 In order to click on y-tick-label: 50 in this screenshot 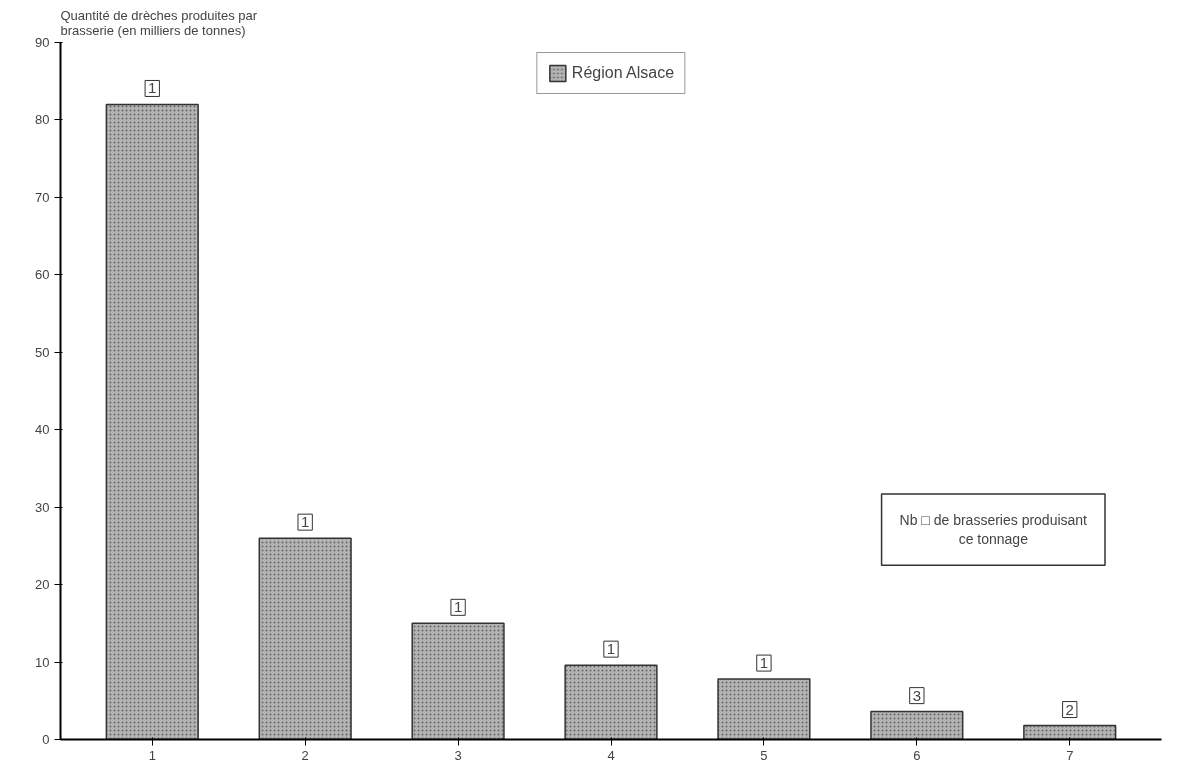, I will do `click(42, 352)`.